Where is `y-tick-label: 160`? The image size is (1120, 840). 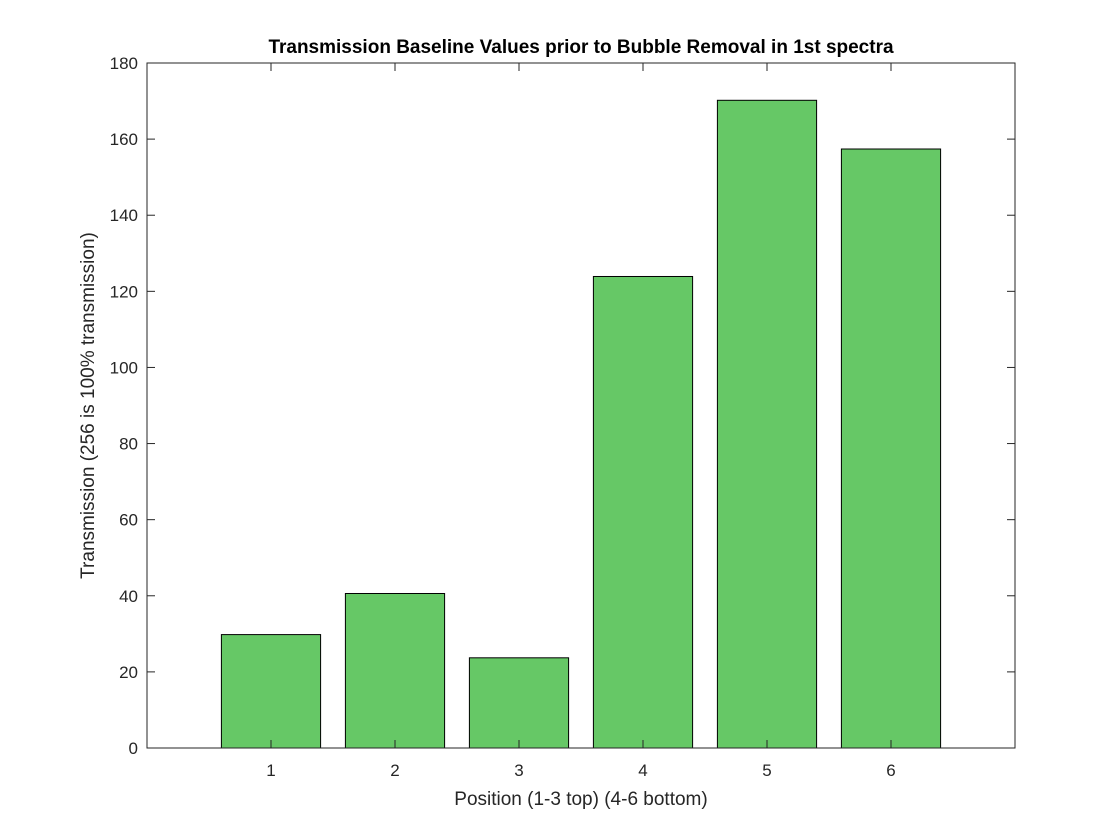
y-tick-label: 160 is located at coordinates (124, 139).